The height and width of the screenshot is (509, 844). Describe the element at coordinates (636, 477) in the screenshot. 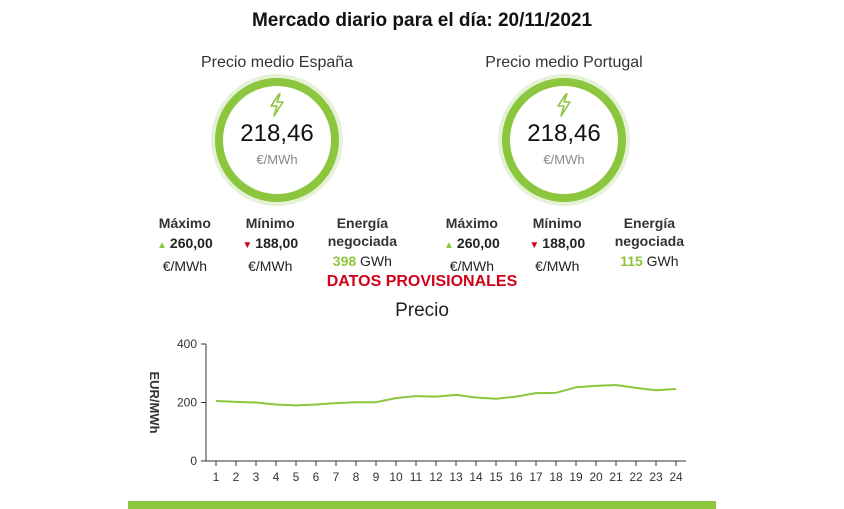

I see `x-tick-label: 22` at that location.